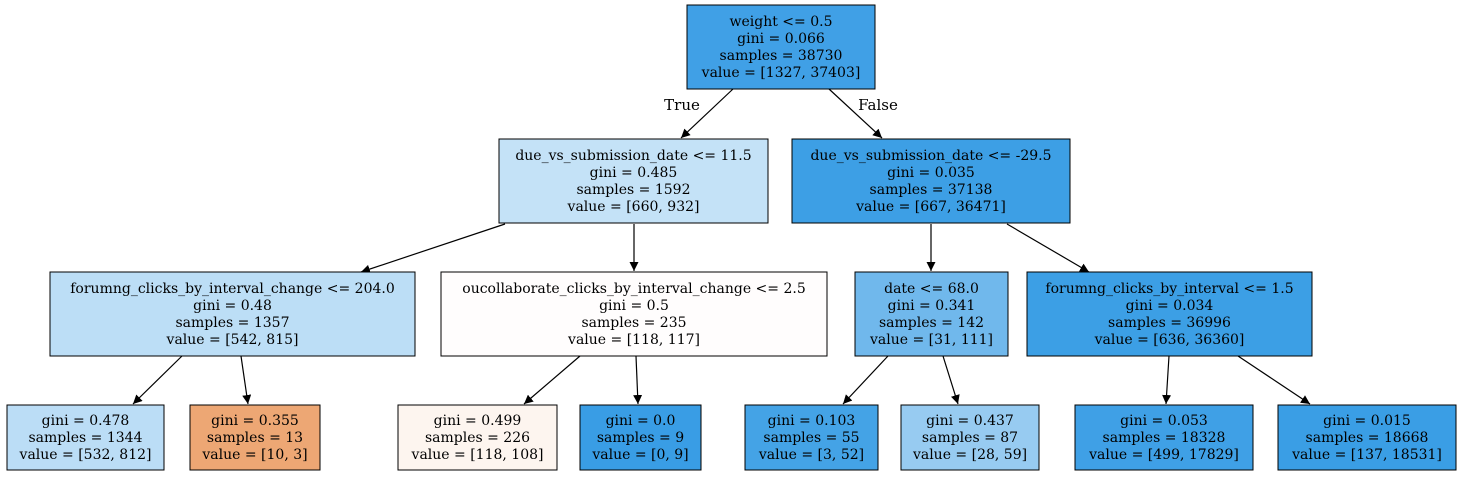 The image size is (1461, 477). I want to click on tree-node-line: value = [532, 812], so click(85, 455).